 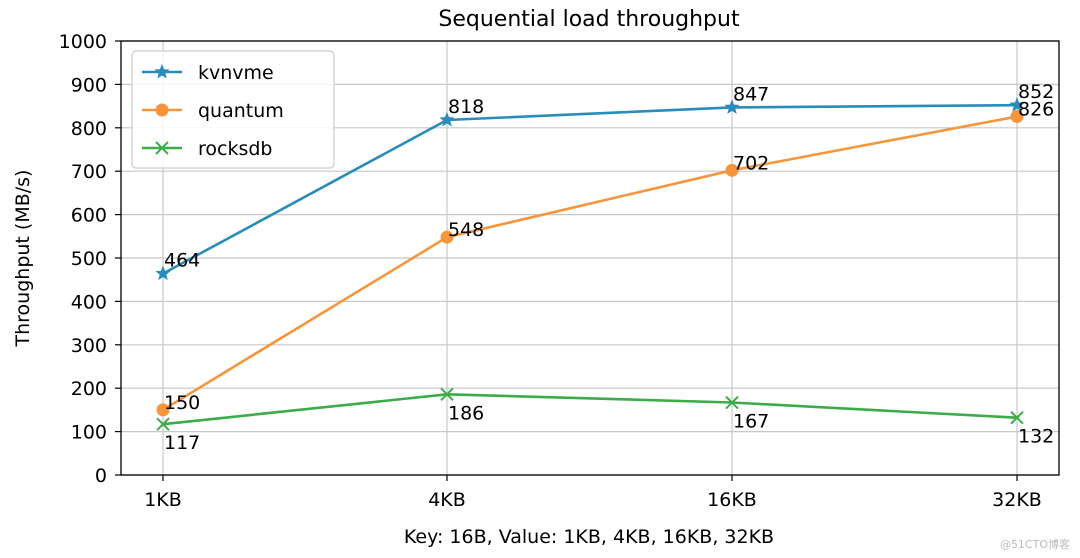 I want to click on data-label-rocksdb: 132, so click(x=1036, y=437).